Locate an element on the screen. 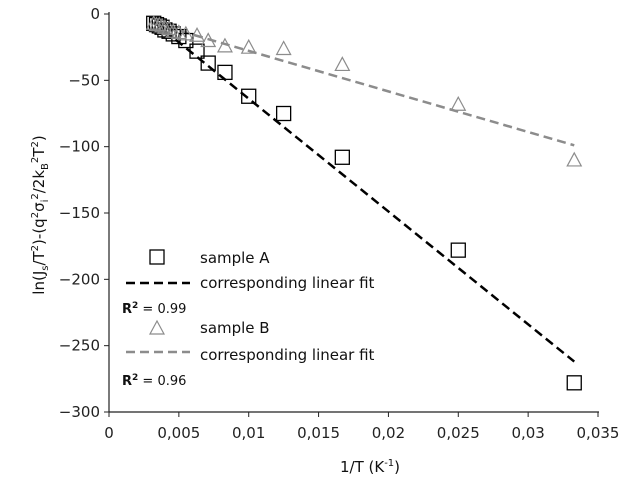  y-tick-label: −150 is located at coordinates (79, 213).